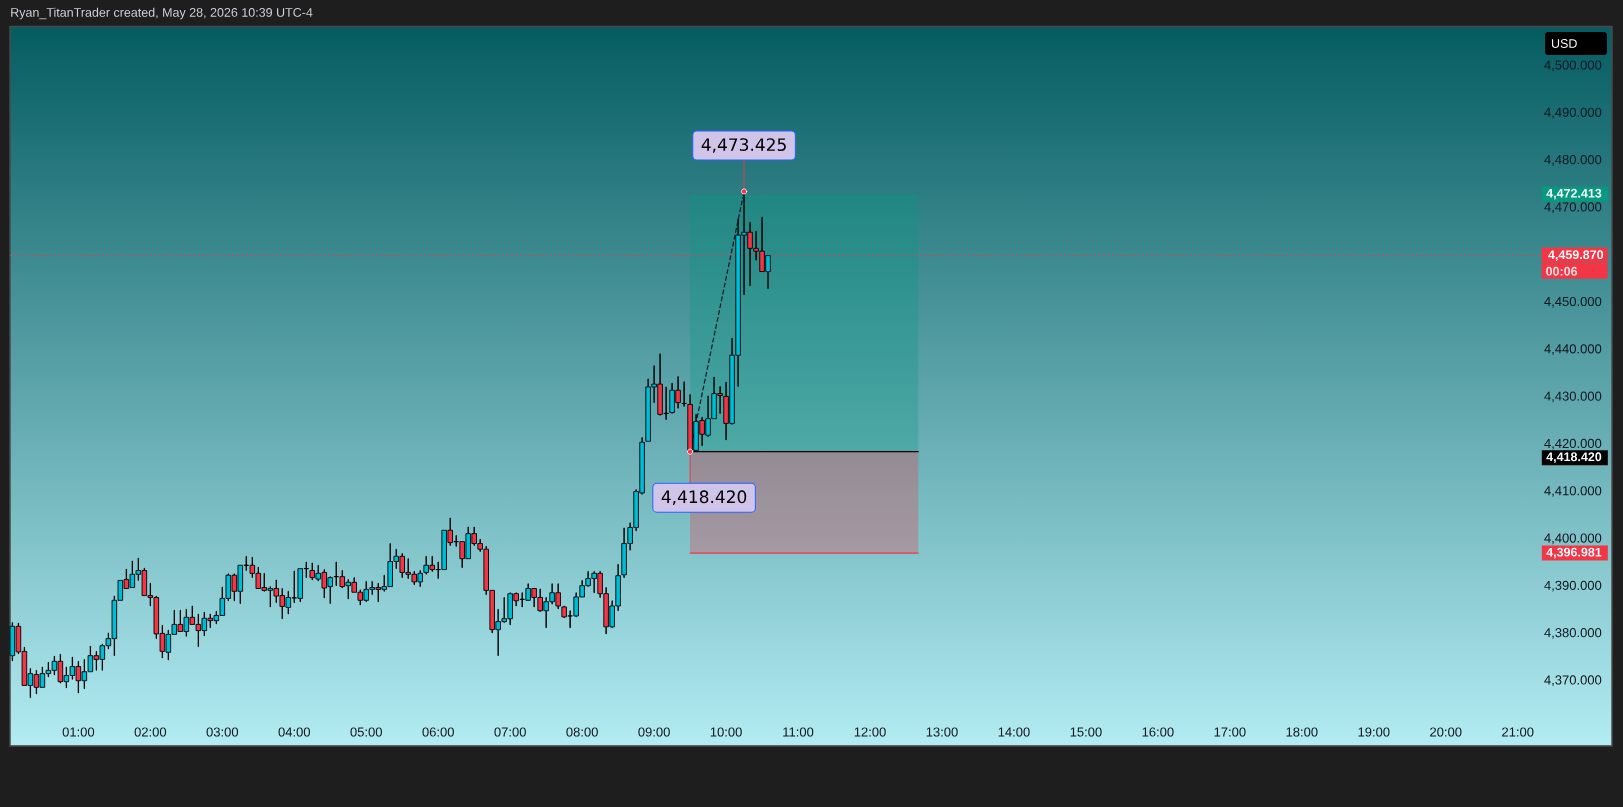 This screenshot has height=807, width=1623. What do you see at coordinates (1573, 491) in the screenshot?
I see `y-tick-label: 4,410.000` at bounding box center [1573, 491].